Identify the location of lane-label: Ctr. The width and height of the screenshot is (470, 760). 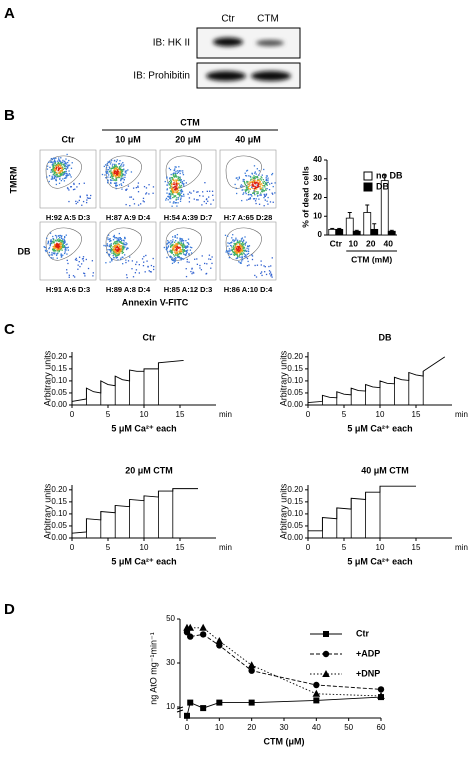
(228, 19).